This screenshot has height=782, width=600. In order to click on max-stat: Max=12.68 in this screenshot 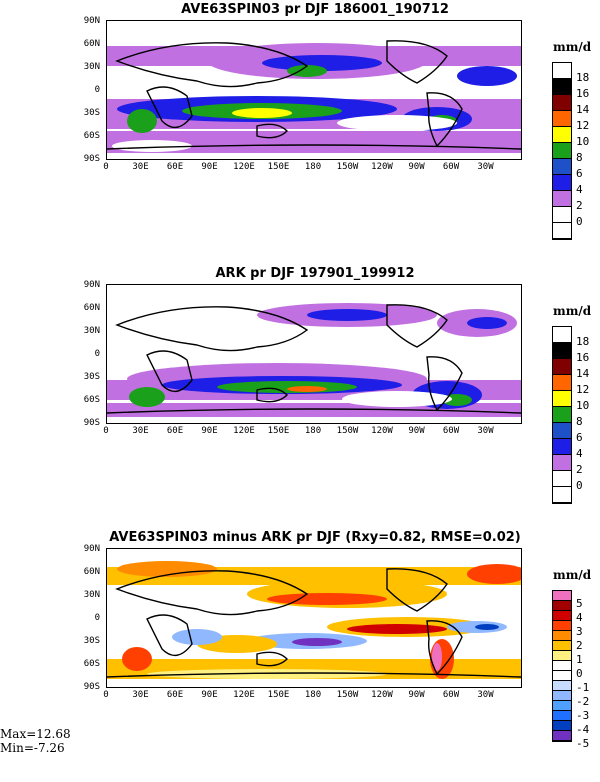, I will do `click(35, 734)`.